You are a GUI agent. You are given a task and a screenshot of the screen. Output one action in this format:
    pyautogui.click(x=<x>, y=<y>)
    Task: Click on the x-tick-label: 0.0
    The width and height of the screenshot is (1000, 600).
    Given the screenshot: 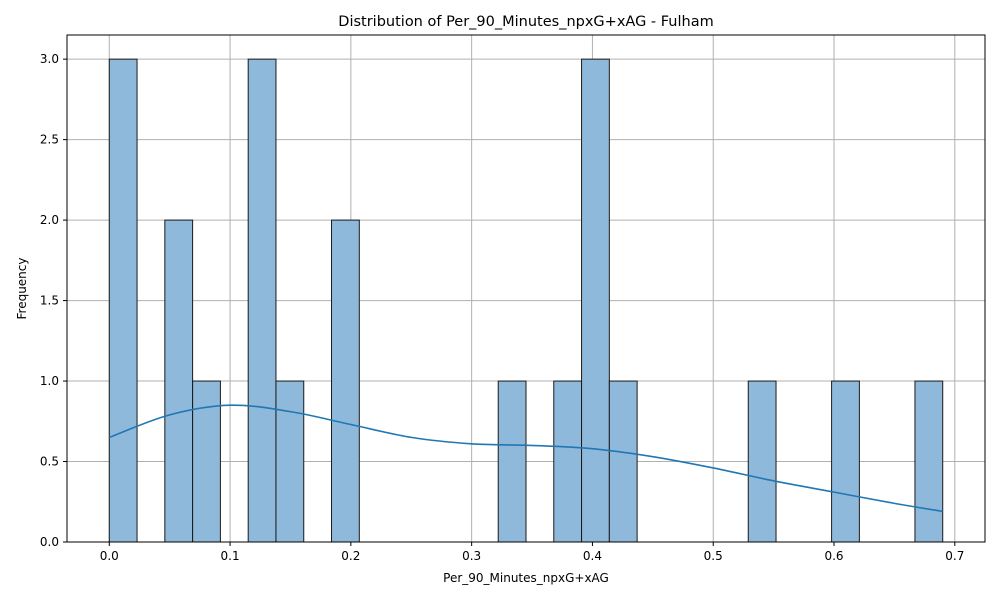 What is the action you would take?
    pyautogui.click(x=109, y=556)
    